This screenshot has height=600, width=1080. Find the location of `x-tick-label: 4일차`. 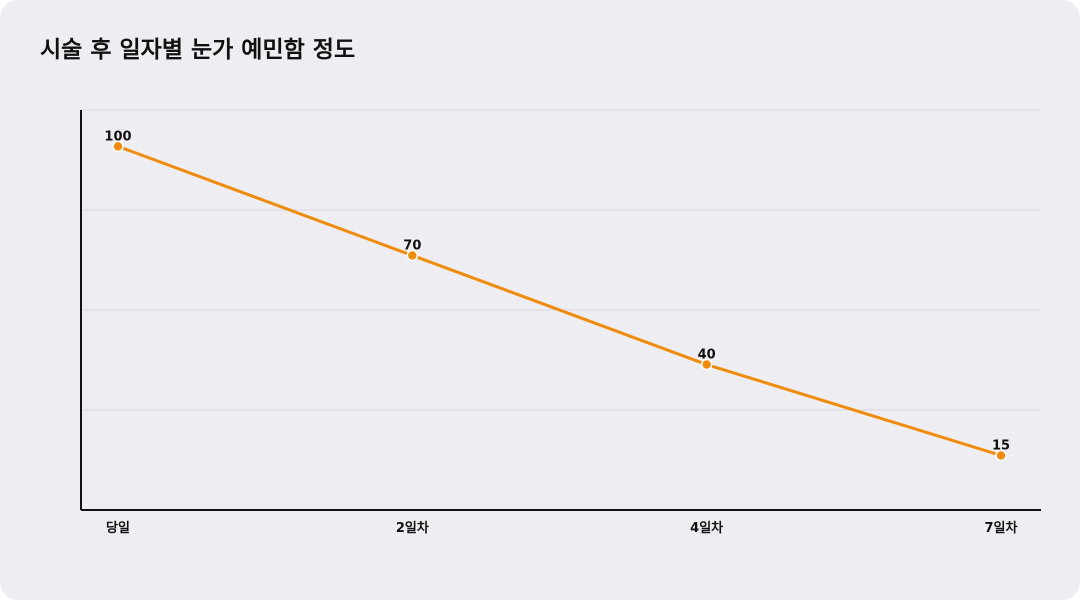

x-tick-label: 4일차 is located at coordinates (706, 528).